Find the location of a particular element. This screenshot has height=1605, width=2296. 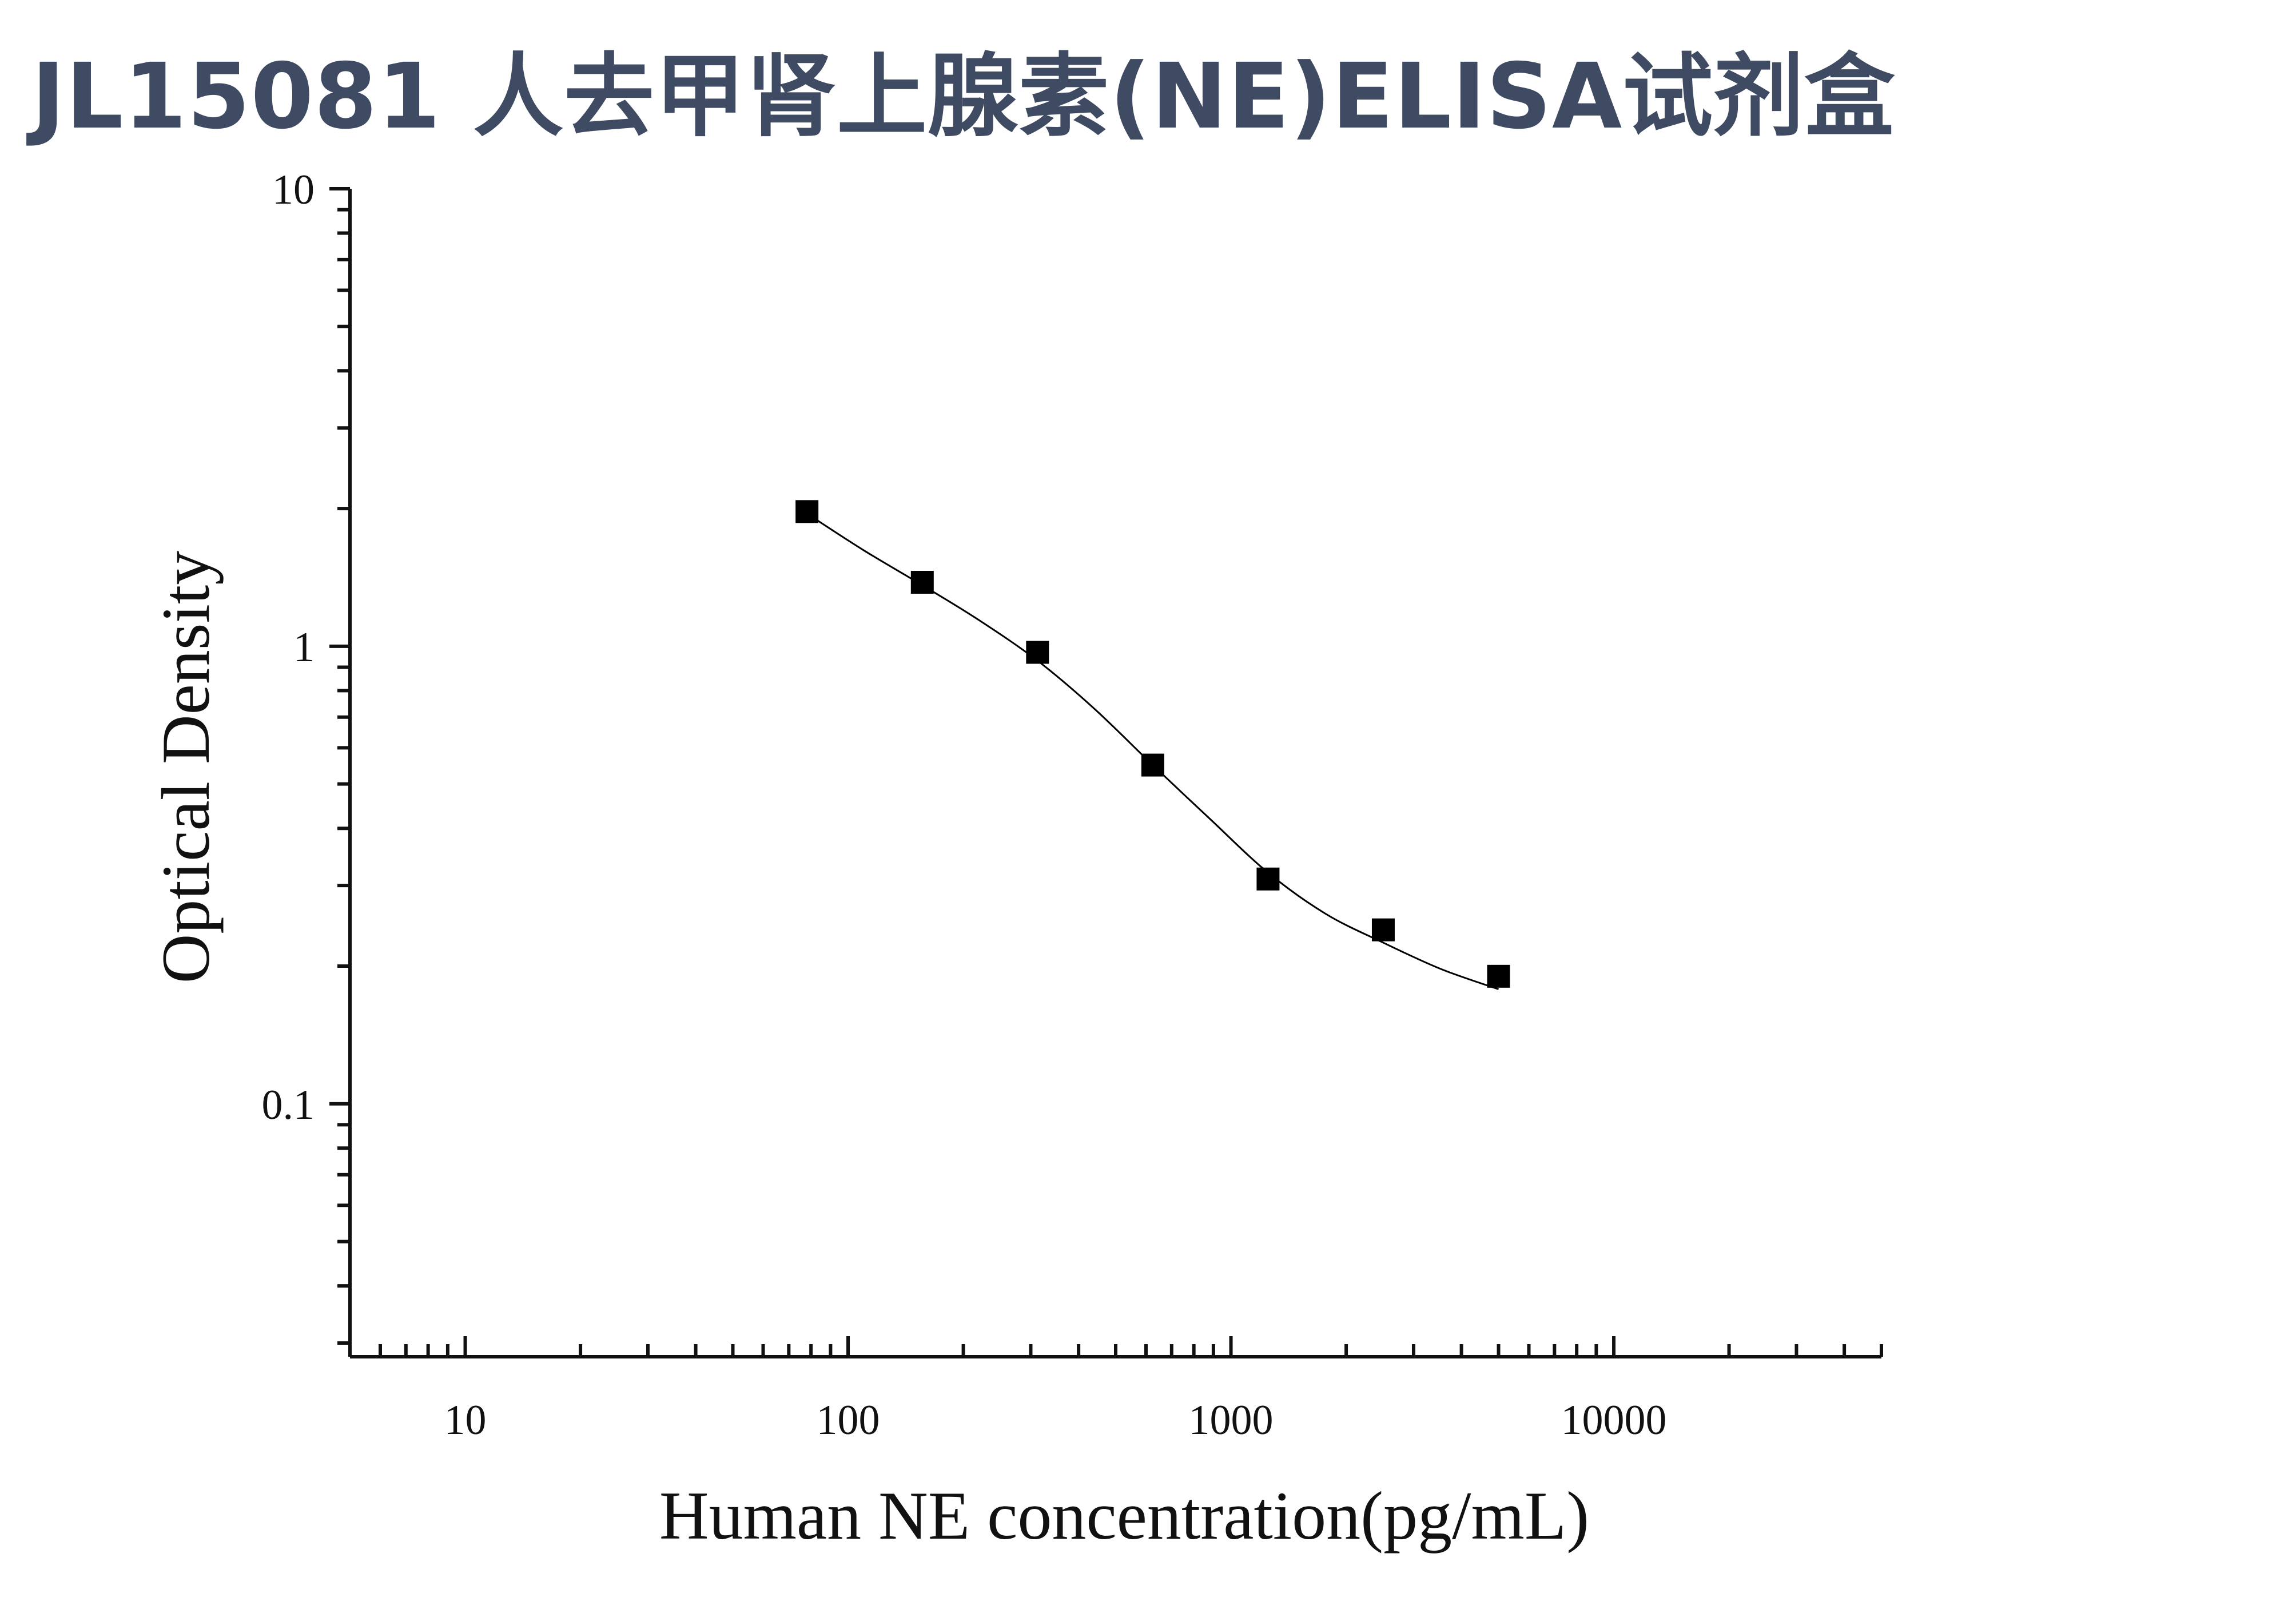

x-tick-label: 10000 is located at coordinates (1614, 1420).